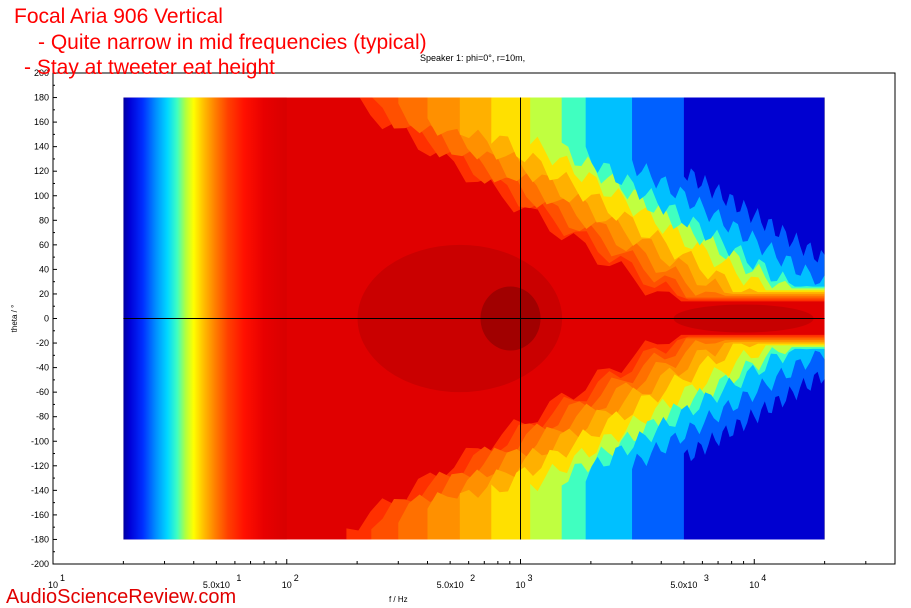  I want to click on y-tick-label: -200, so click(40, 564).